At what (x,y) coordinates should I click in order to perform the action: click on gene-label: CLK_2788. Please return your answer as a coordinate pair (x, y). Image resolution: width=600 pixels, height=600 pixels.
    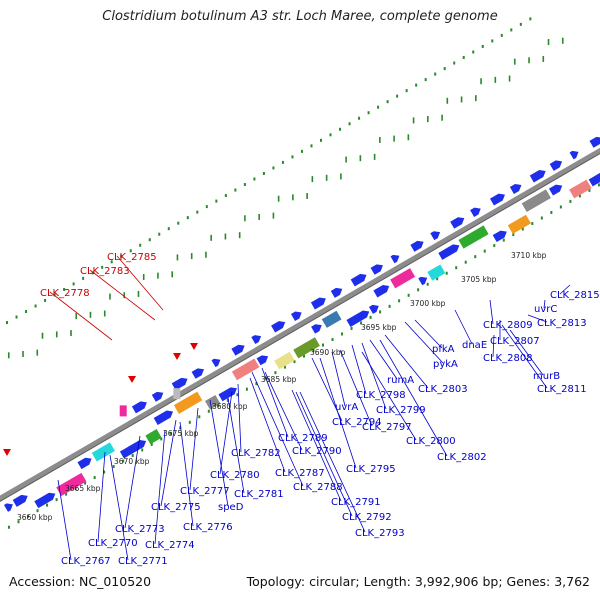
    Looking at the image, I should click on (318, 487).